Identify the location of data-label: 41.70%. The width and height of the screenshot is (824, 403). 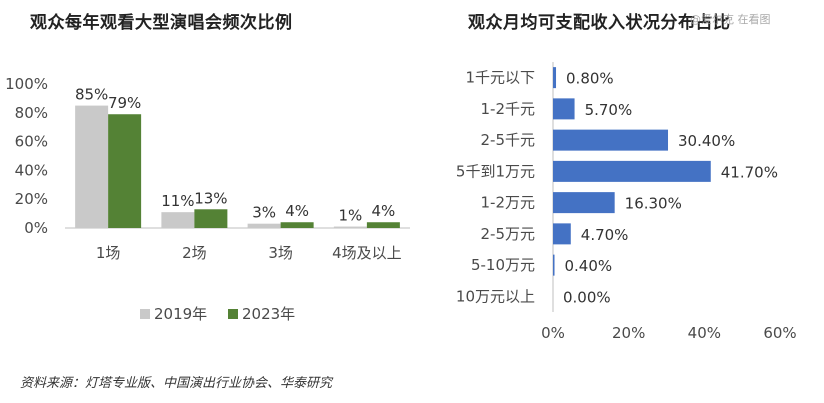
(749, 172).